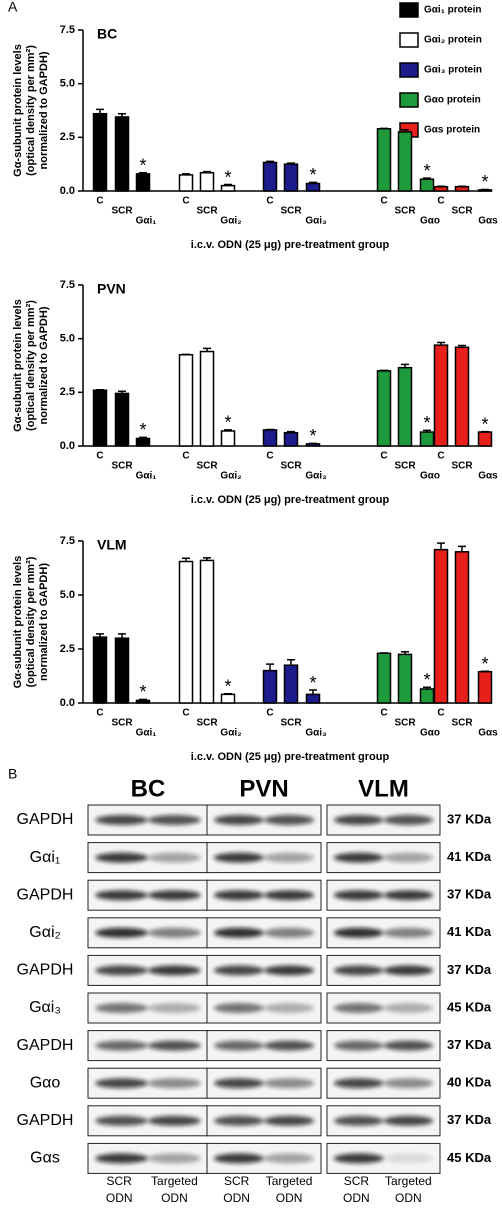 The width and height of the screenshot is (502, 1210). What do you see at coordinates (469, 931) in the screenshot?
I see `weight-label: 41 KDa` at bounding box center [469, 931].